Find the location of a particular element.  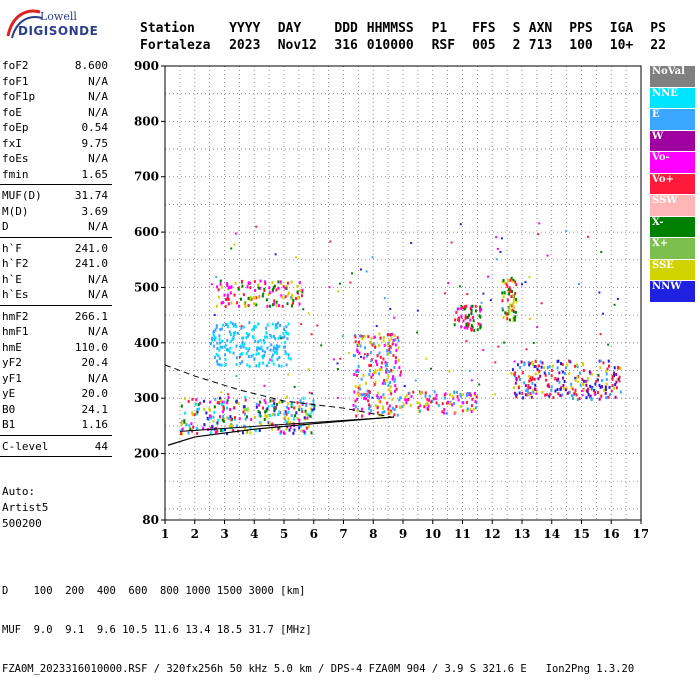

param-row: hmE 110.0 is located at coordinates (56, 348).